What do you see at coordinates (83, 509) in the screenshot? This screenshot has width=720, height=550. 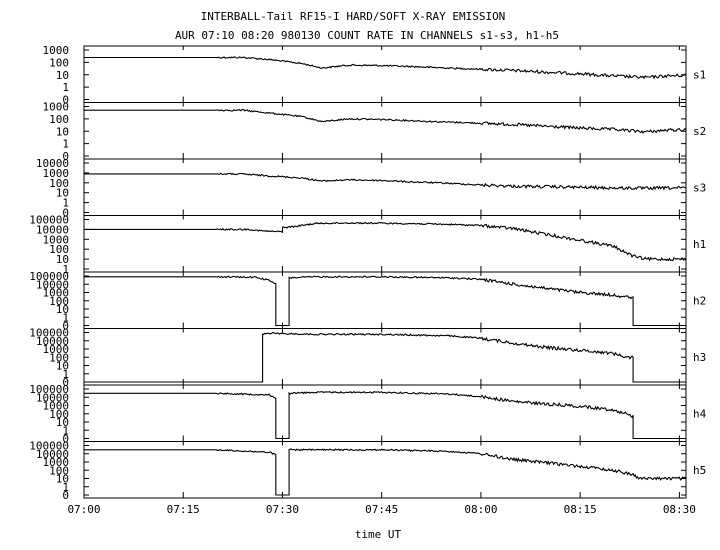 I see `x-tick-label: 07:00` at bounding box center [83, 509].